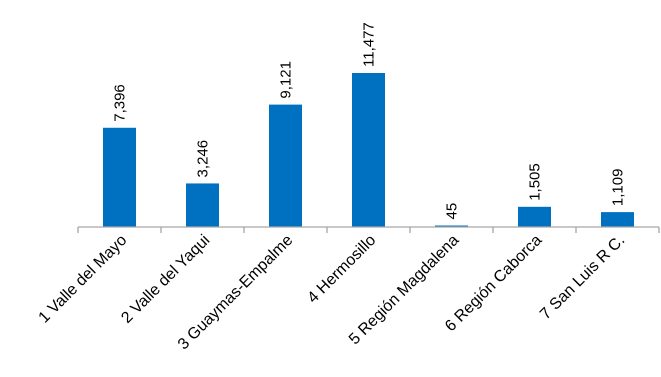  I want to click on data-label: 45, so click(452, 211).